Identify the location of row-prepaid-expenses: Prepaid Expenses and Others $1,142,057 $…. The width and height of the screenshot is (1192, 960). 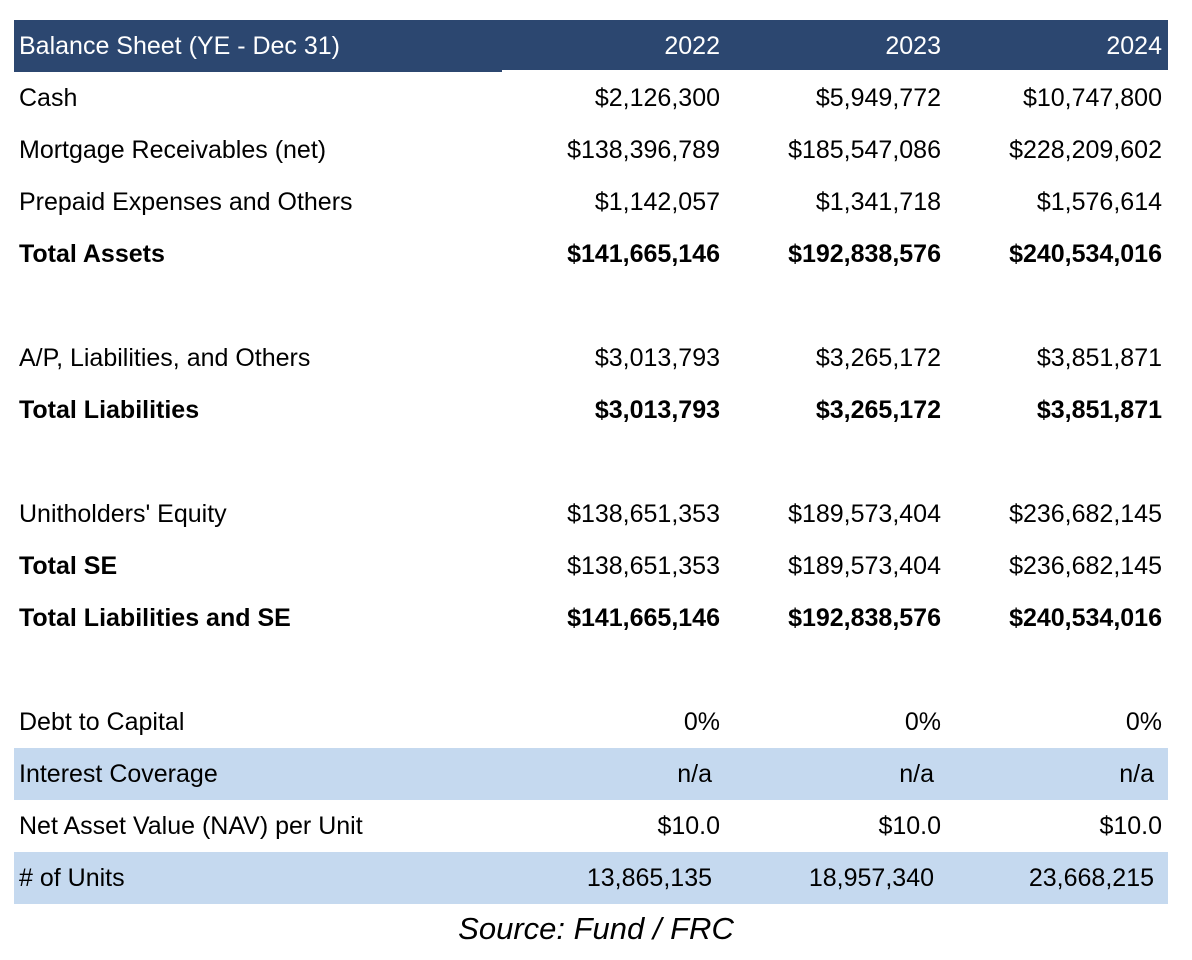
(591, 202).